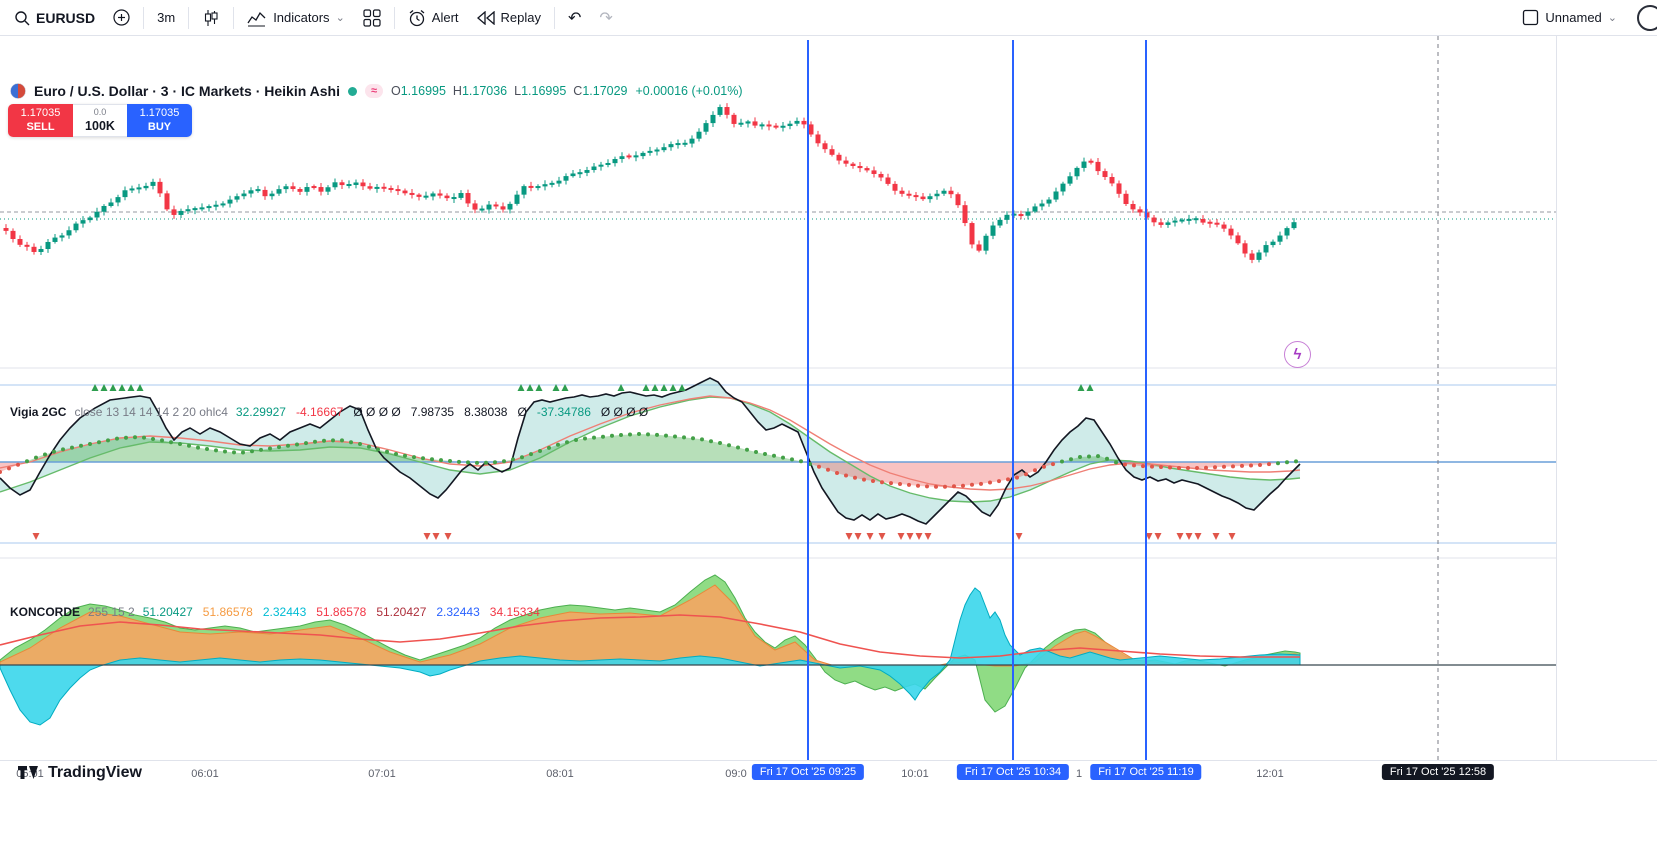 Image resolution: width=1657 pixels, height=842 pixels. What do you see at coordinates (560, 774) in the screenshot?
I see `time-label: 08:01` at bounding box center [560, 774].